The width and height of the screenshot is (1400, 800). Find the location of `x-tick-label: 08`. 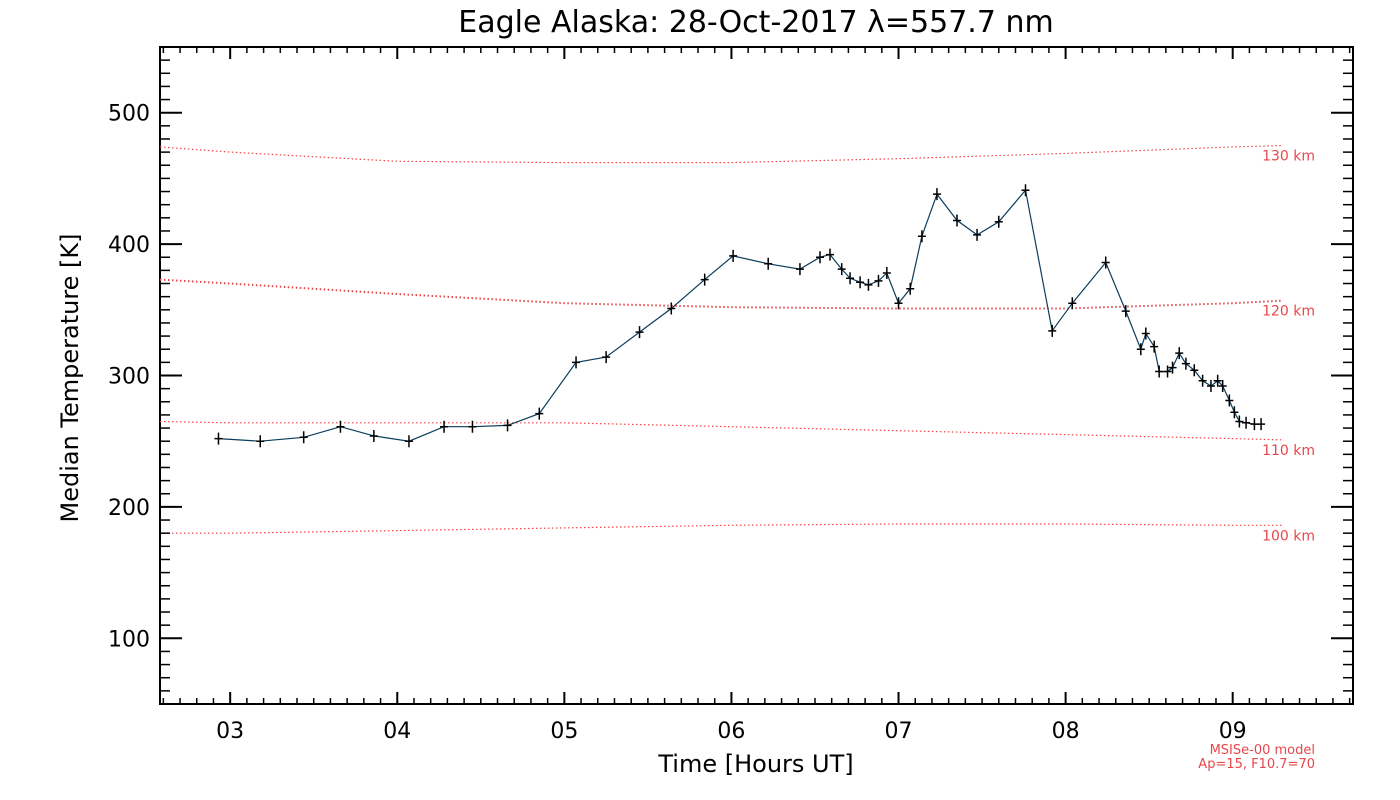

x-tick-label: 08 is located at coordinates (1066, 731).